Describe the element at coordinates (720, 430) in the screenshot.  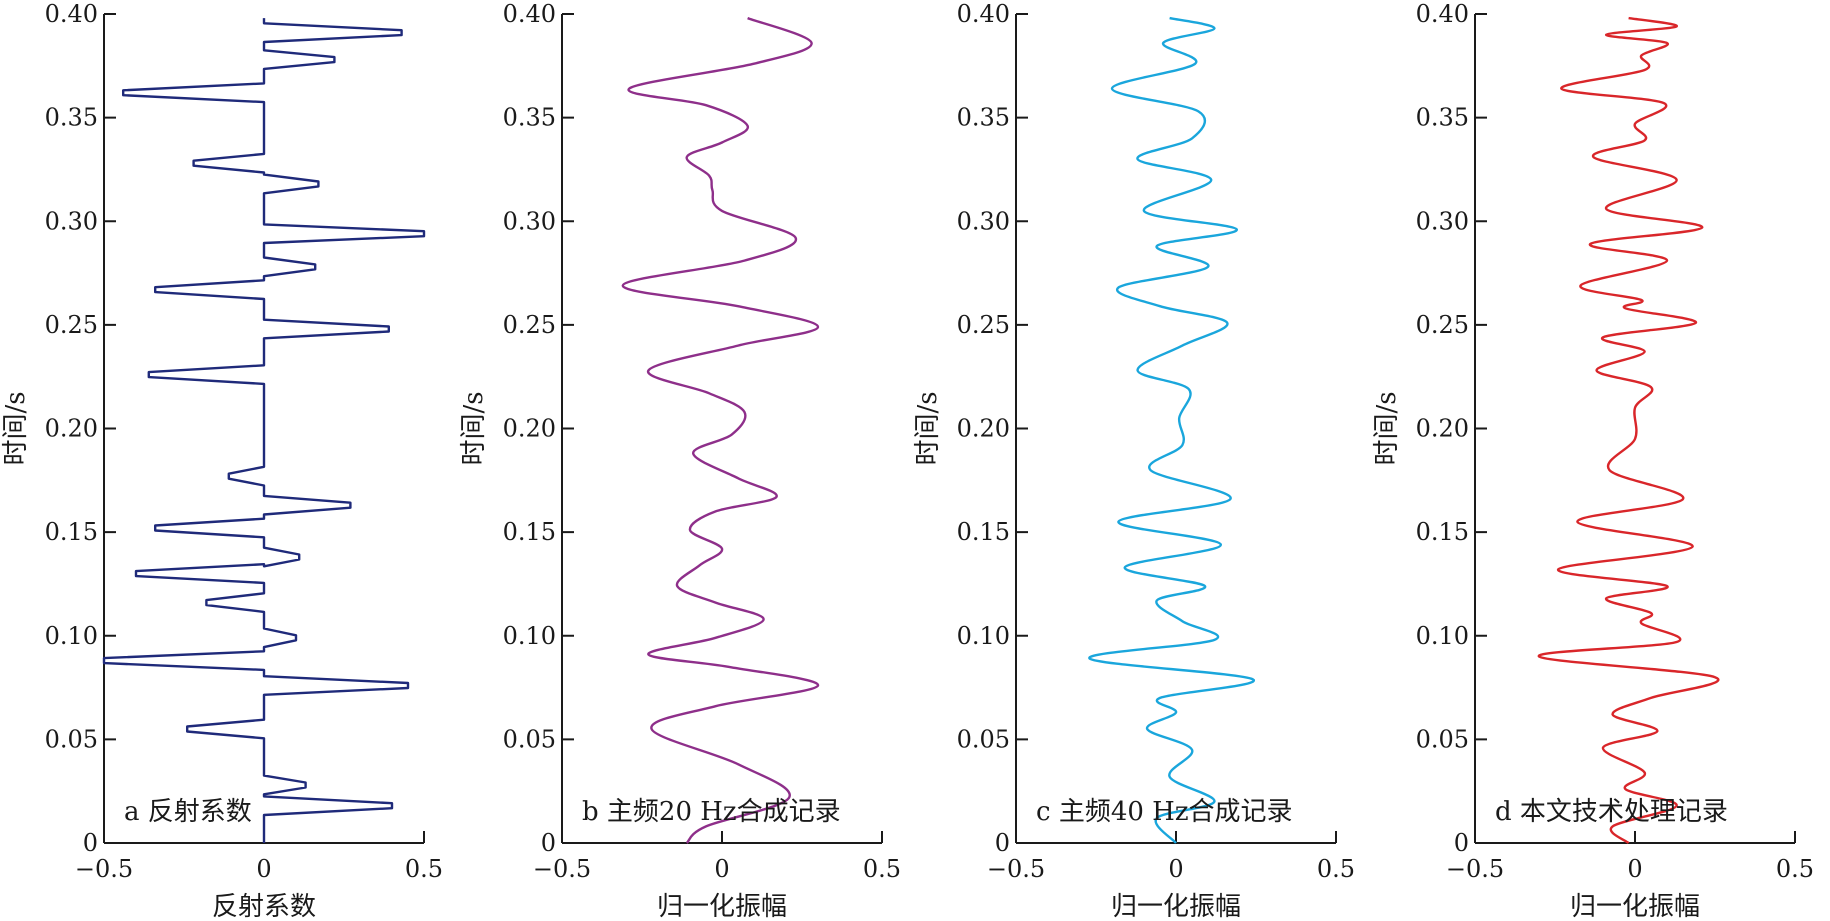
I see `series-line-b` at that location.